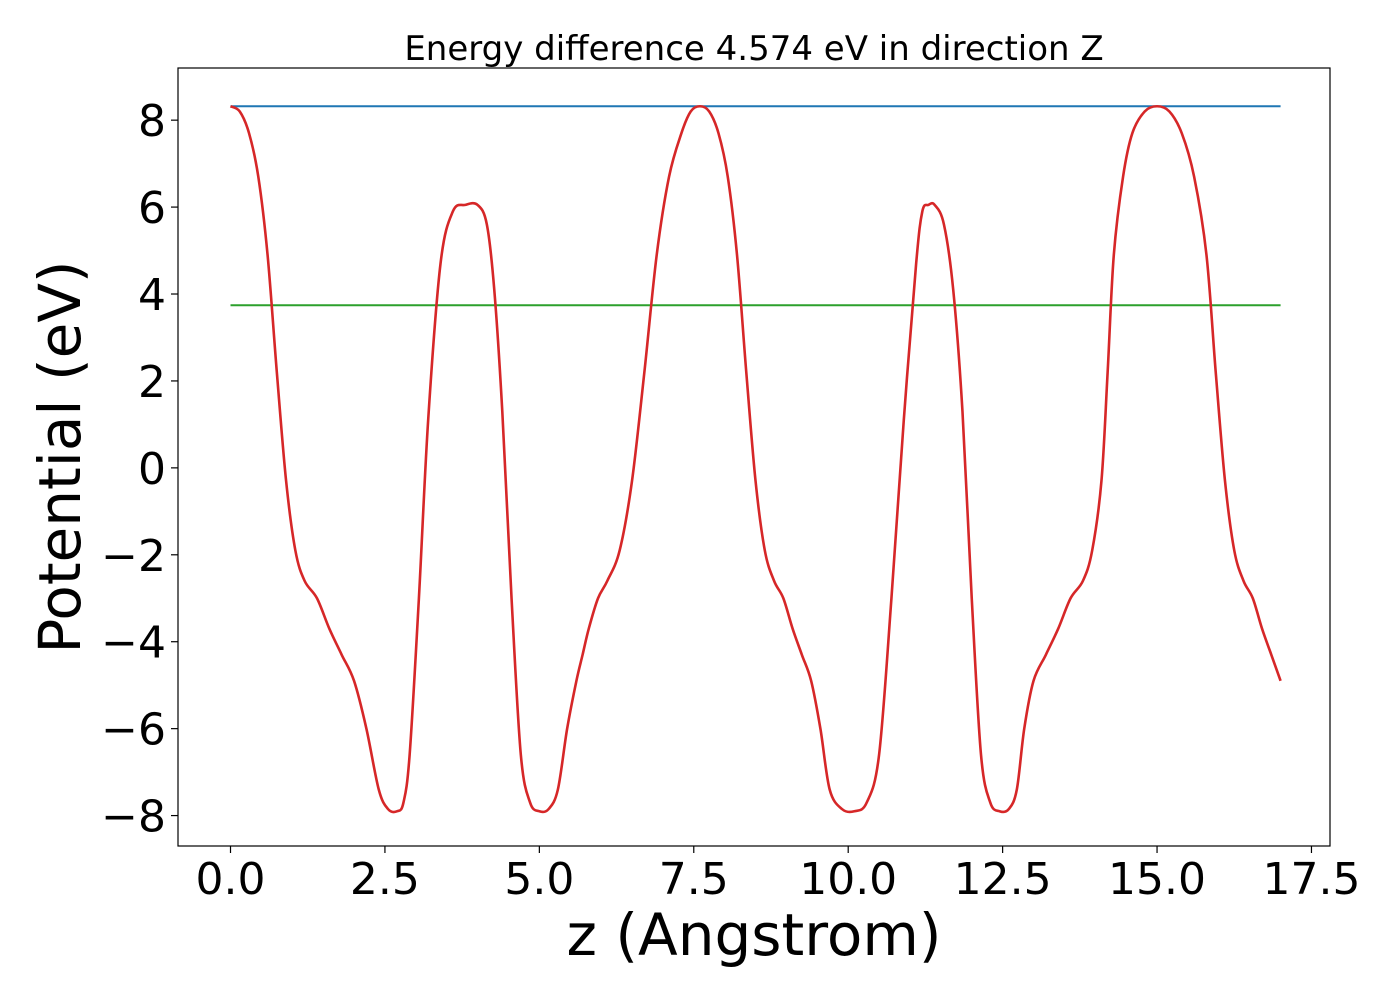 The height and width of the screenshot is (1000, 1400). What do you see at coordinates (152, 295) in the screenshot?
I see `y-tick-label: 4` at bounding box center [152, 295].